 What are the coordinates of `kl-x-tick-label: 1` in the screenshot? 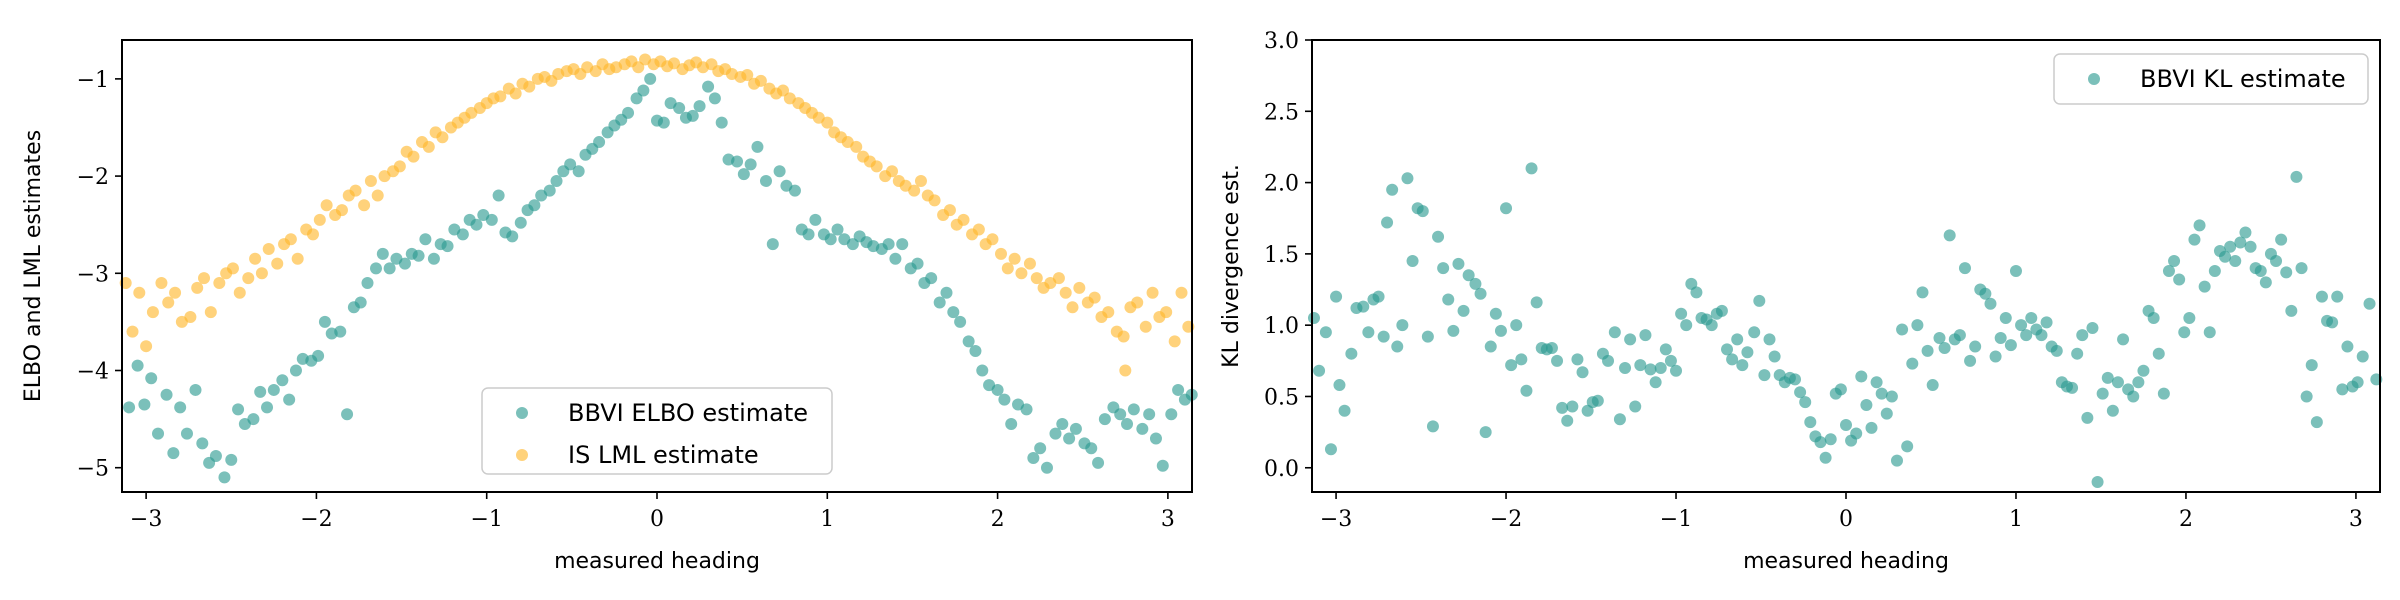 It's located at (2016, 519).